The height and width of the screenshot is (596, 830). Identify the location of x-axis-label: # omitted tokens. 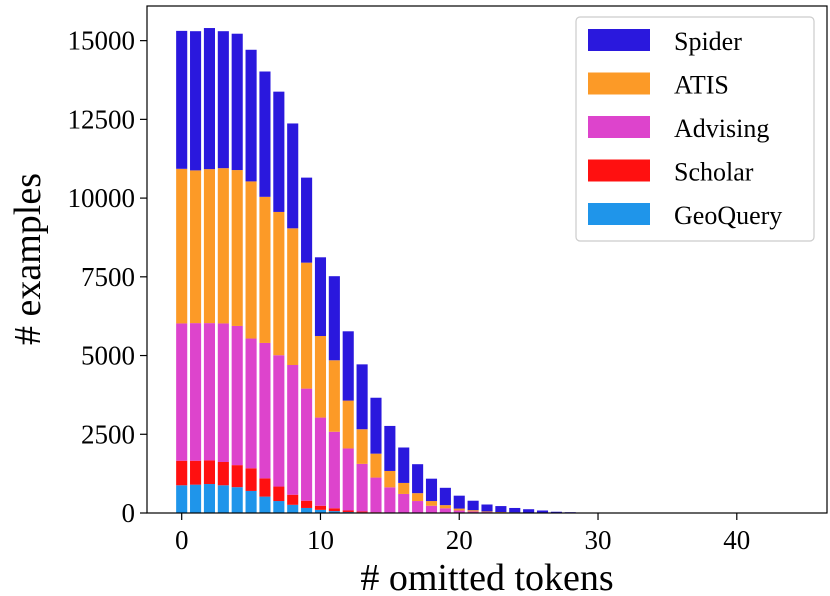
(486, 576).